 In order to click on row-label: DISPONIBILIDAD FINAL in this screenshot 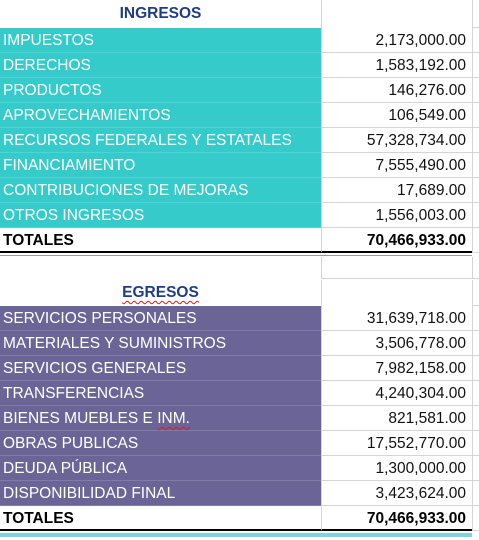, I will do `click(160, 493)`.